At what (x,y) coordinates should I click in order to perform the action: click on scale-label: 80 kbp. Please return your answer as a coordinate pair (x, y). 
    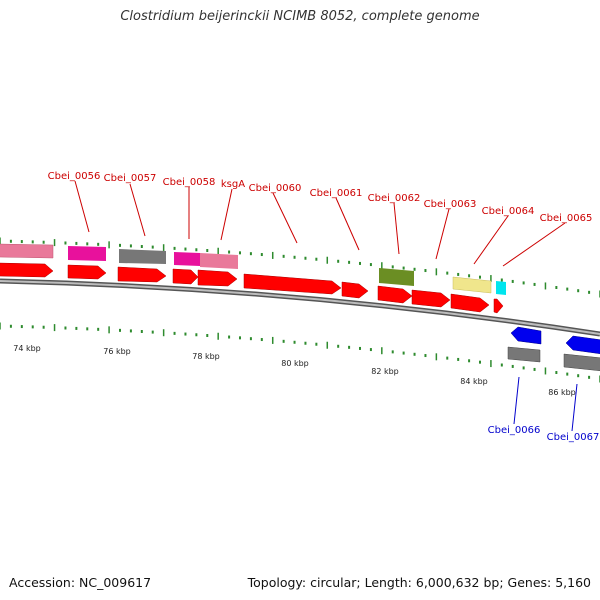
    Looking at the image, I should click on (295, 363).